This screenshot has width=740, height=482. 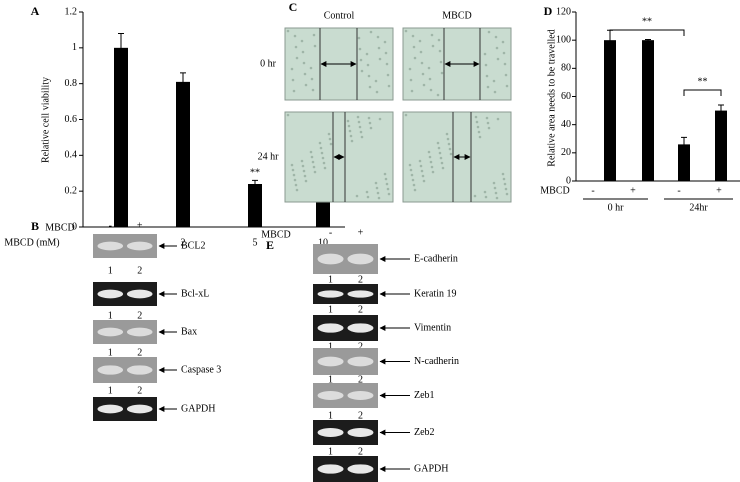 What do you see at coordinates (195, 293) in the screenshot?
I see `gel-label: Bcl-xL` at bounding box center [195, 293].